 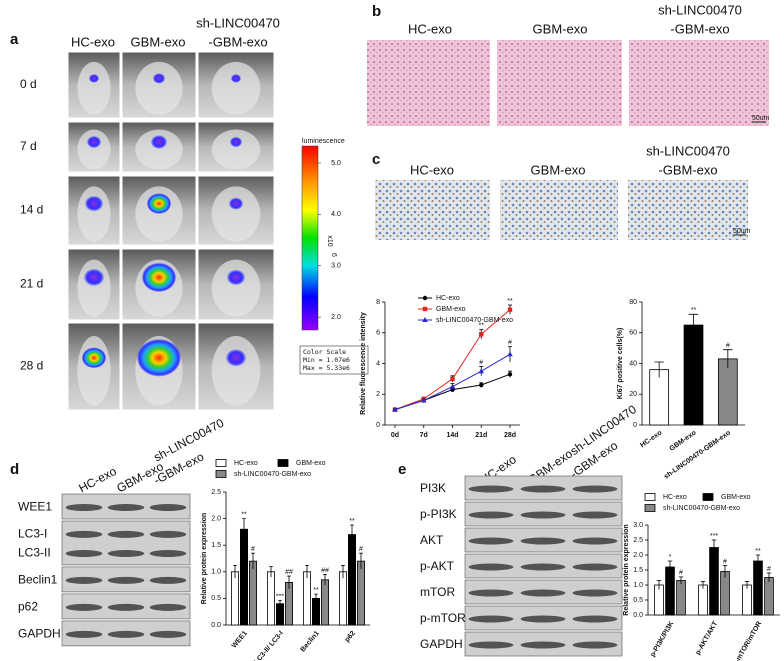 What do you see at coordinates (323, 141) in the screenshot?
I see `colorbar-title: luminescence` at bounding box center [323, 141].